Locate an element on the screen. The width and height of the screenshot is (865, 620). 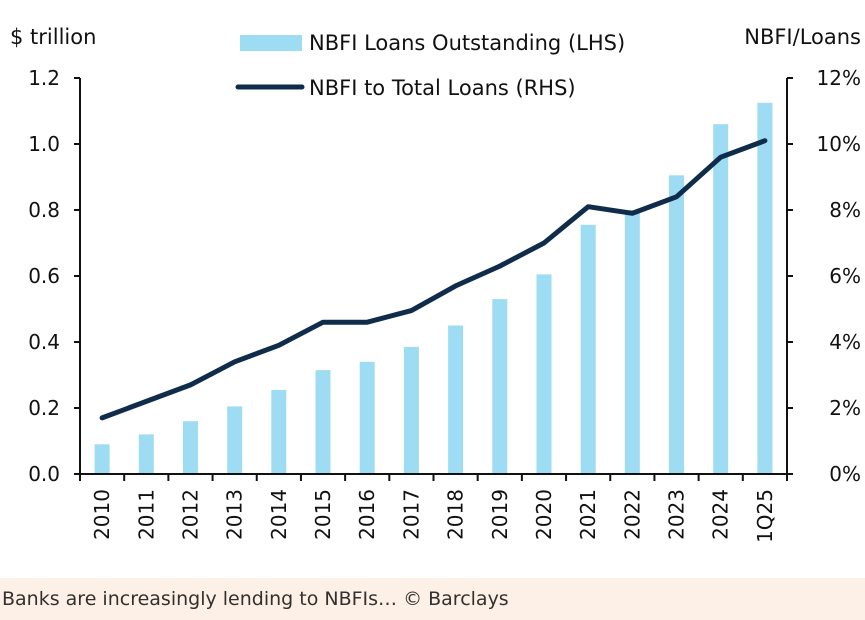
x-tick-label: 2024 is located at coordinates (721, 514).